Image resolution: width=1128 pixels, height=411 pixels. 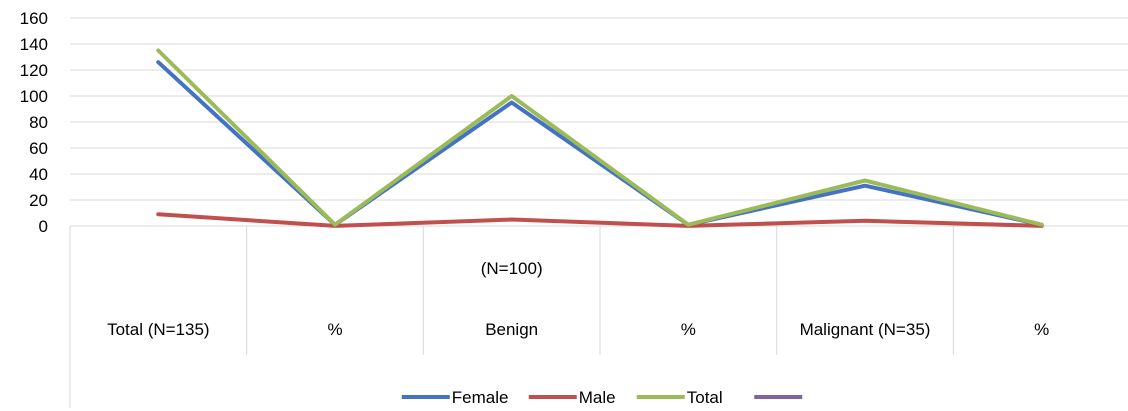 I want to click on y-tick-label: 140, so click(x=34, y=44).